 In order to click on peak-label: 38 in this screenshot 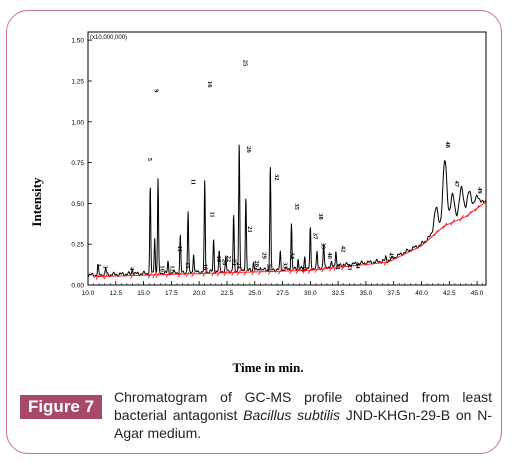, I will do `click(320, 216)`.